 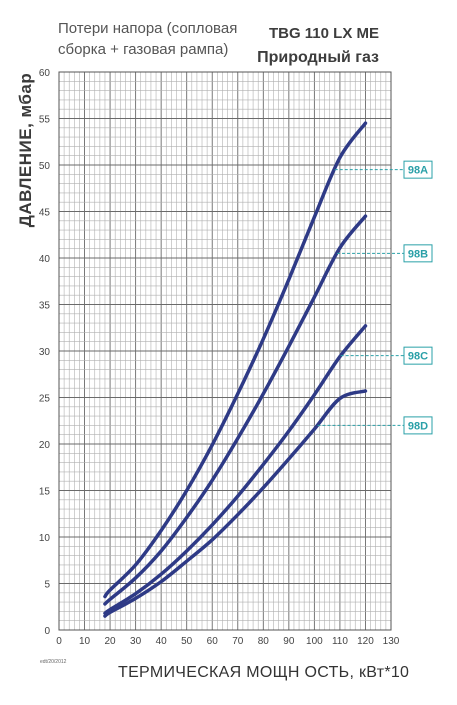 I want to click on legend-box-98a, so click(x=418, y=169).